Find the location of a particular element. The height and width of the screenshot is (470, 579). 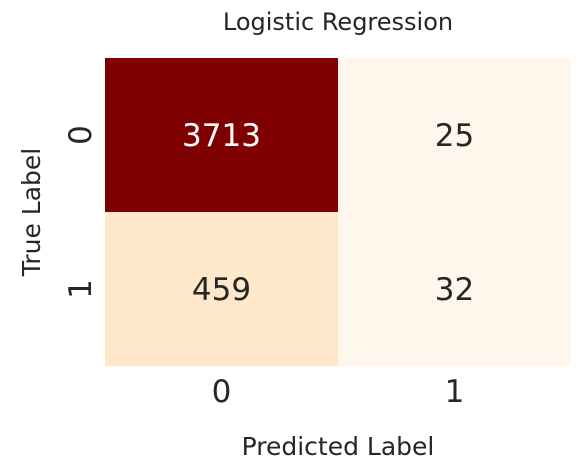

cell-value-r0-c0: 3713 is located at coordinates (221, 136).